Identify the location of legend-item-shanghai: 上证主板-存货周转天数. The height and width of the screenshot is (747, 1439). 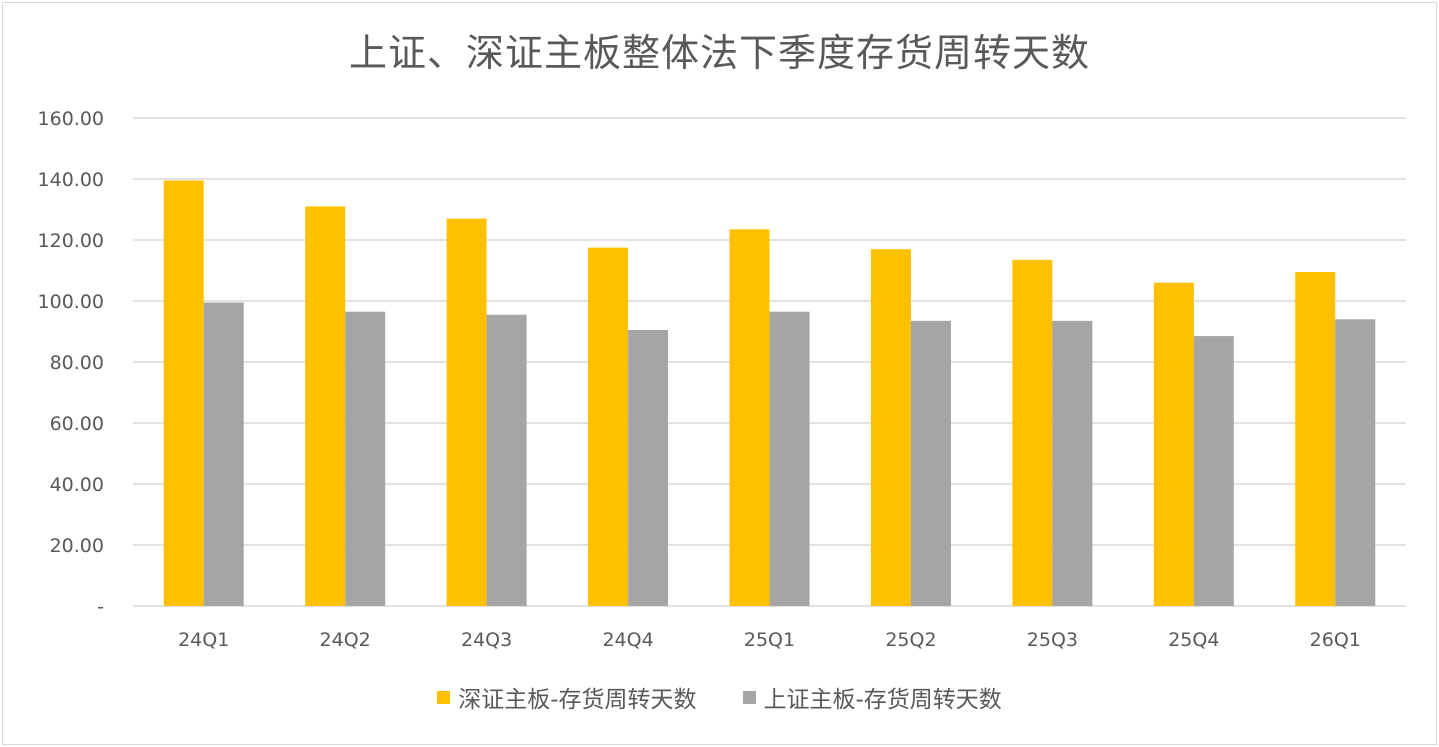
(872, 697).